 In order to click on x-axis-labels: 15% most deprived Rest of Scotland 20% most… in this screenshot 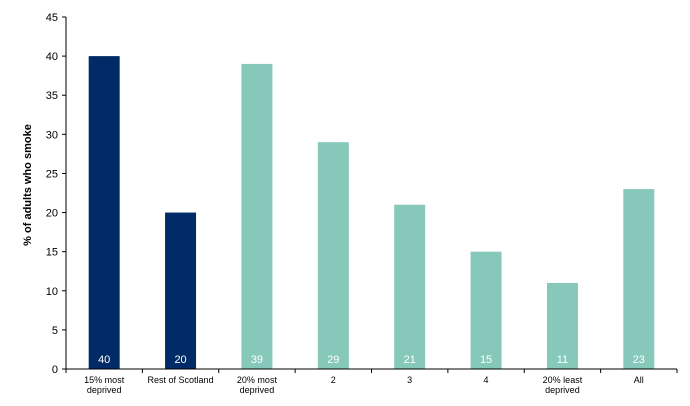, I will do `click(371, 382)`.